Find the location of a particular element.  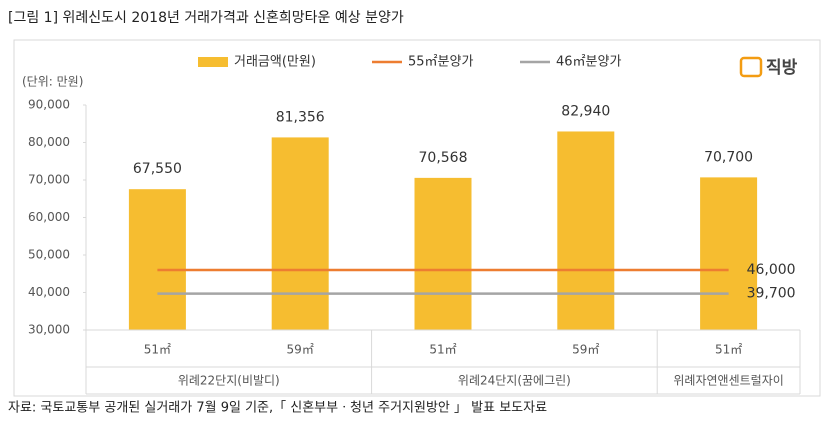

legend-swatch is located at coordinates (213, 62).